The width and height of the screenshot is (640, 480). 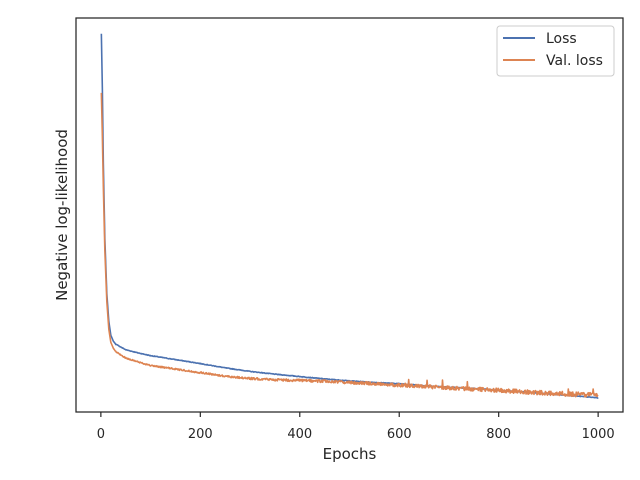 What do you see at coordinates (555, 51) in the screenshot?
I see `legend: Loss Val. loss` at bounding box center [555, 51].